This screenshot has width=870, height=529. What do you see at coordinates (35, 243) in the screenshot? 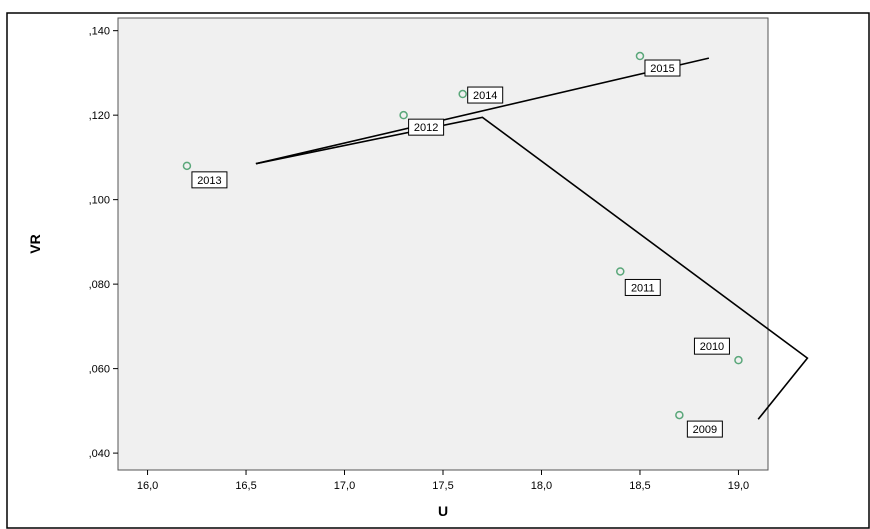
I see `y-axis-title: VR` at bounding box center [35, 243].